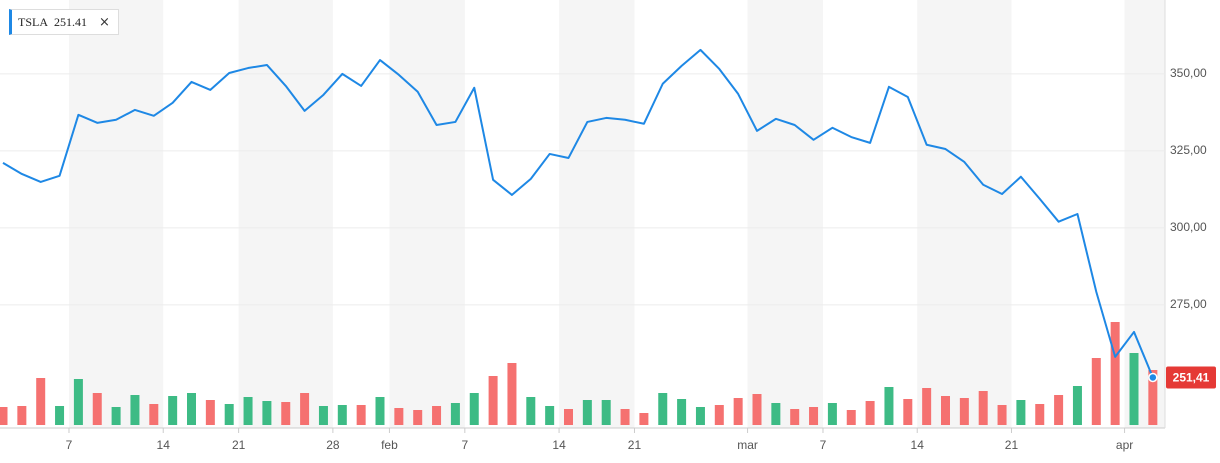  Describe the element at coordinates (389, 445) in the screenshot. I see `x-tick-label: feb` at that location.